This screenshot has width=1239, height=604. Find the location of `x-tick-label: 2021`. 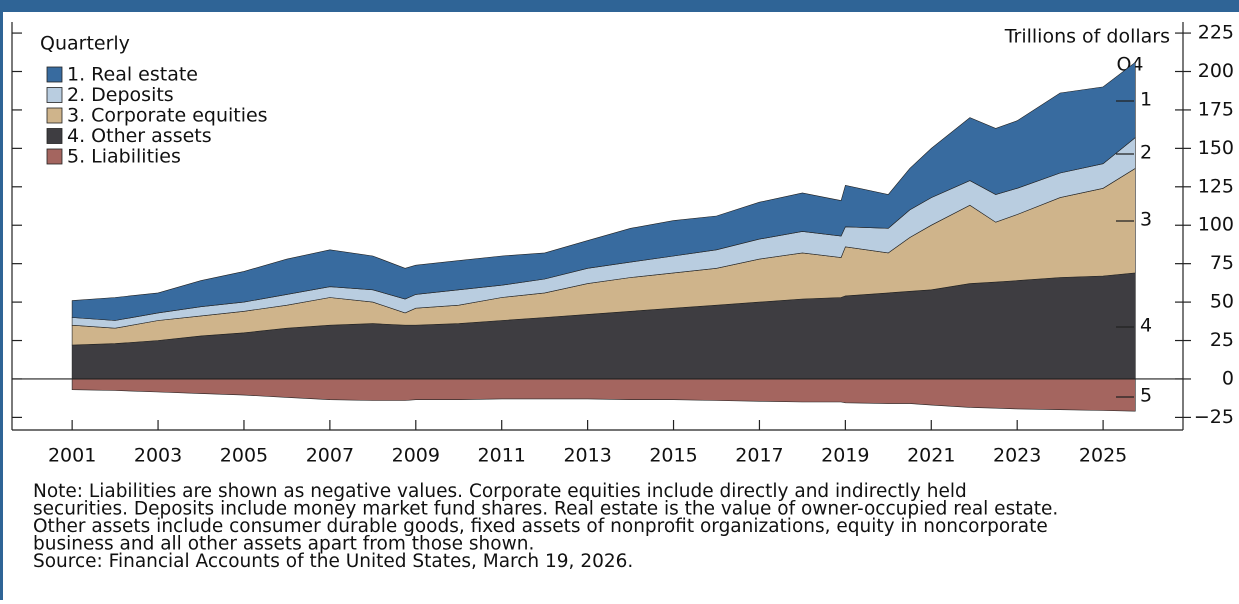

x-tick-label: 2021 is located at coordinates (931, 456).